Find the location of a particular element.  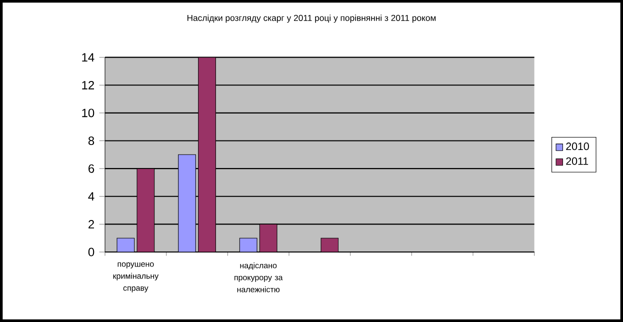

x-tick-label: порушено кримінальну справу is located at coordinates (136, 277).